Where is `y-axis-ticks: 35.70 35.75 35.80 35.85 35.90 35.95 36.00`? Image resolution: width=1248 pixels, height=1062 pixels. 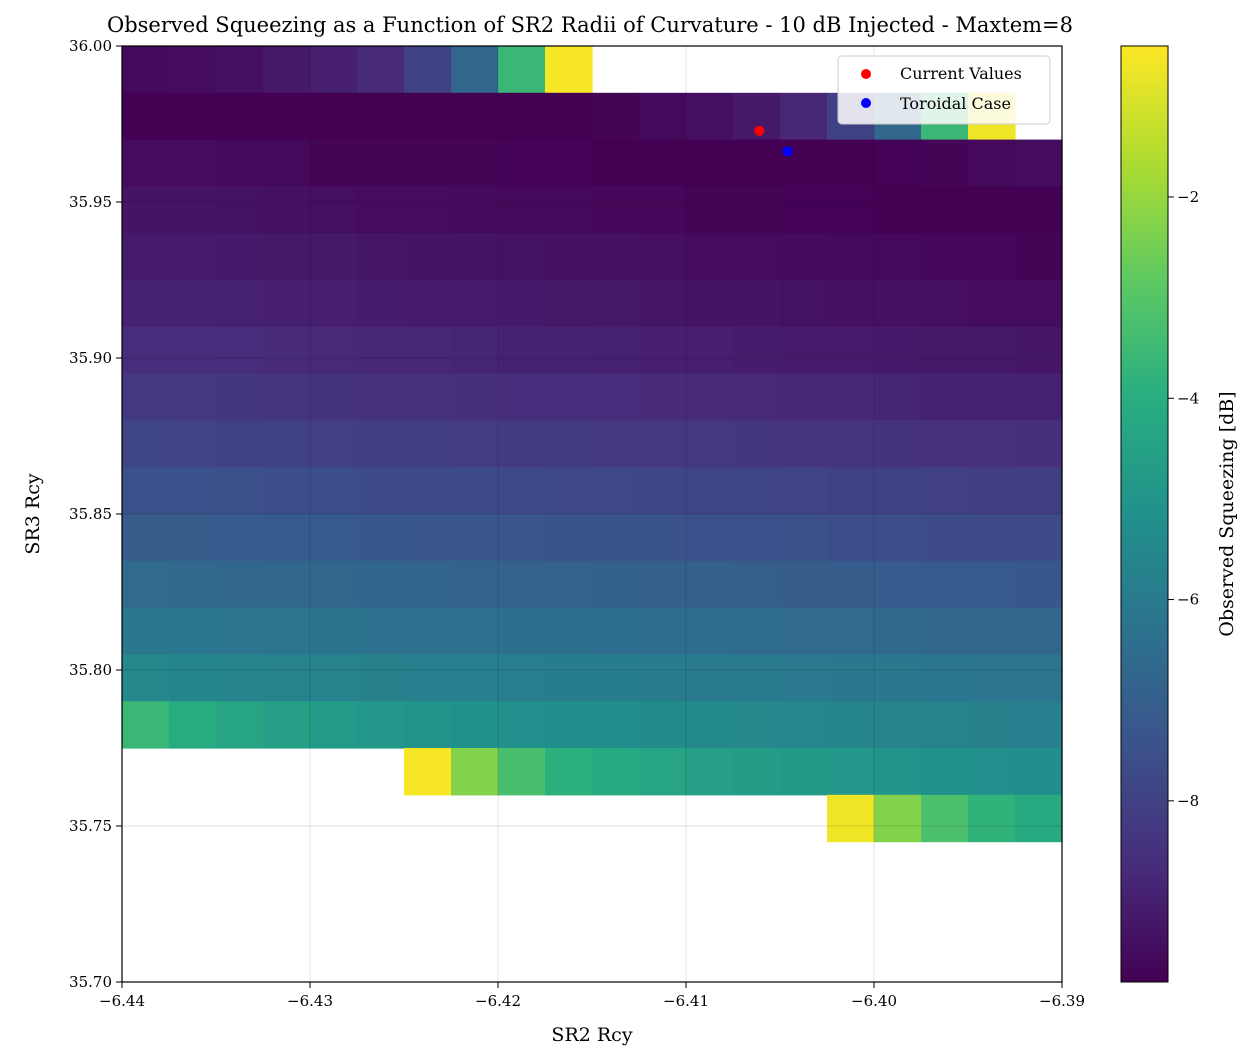 y-axis-ticks: 35.70 35.75 35.80 35.85 35.90 35.95 36.00 is located at coordinates (95, 514).